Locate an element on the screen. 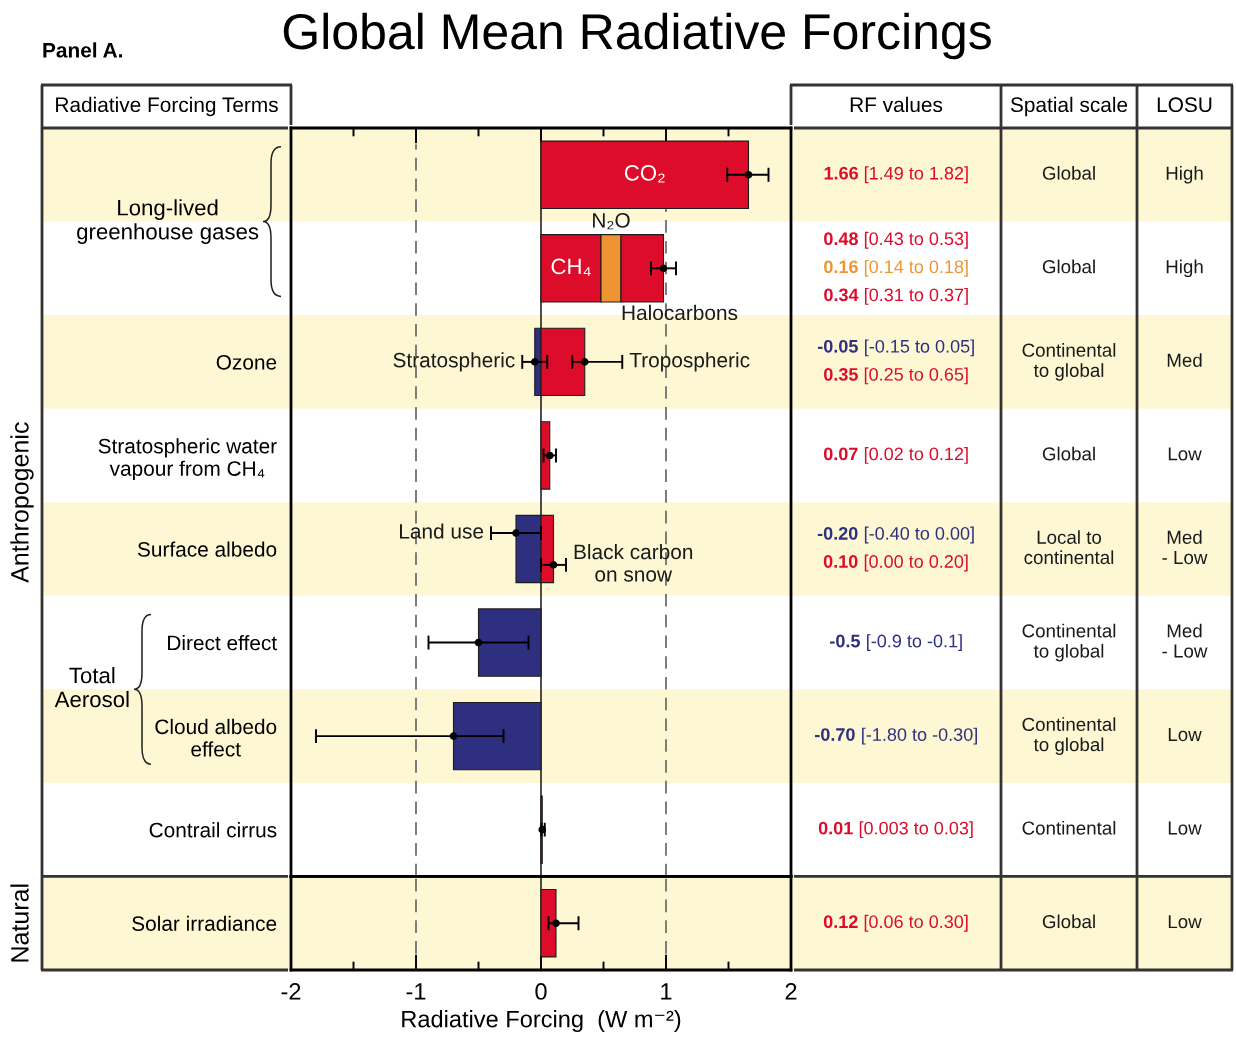 Image resolution: width=1236 pixels, height=1053 pixels. text: 0.07 [0.02 to 0.12] is located at coordinates (895, 455).